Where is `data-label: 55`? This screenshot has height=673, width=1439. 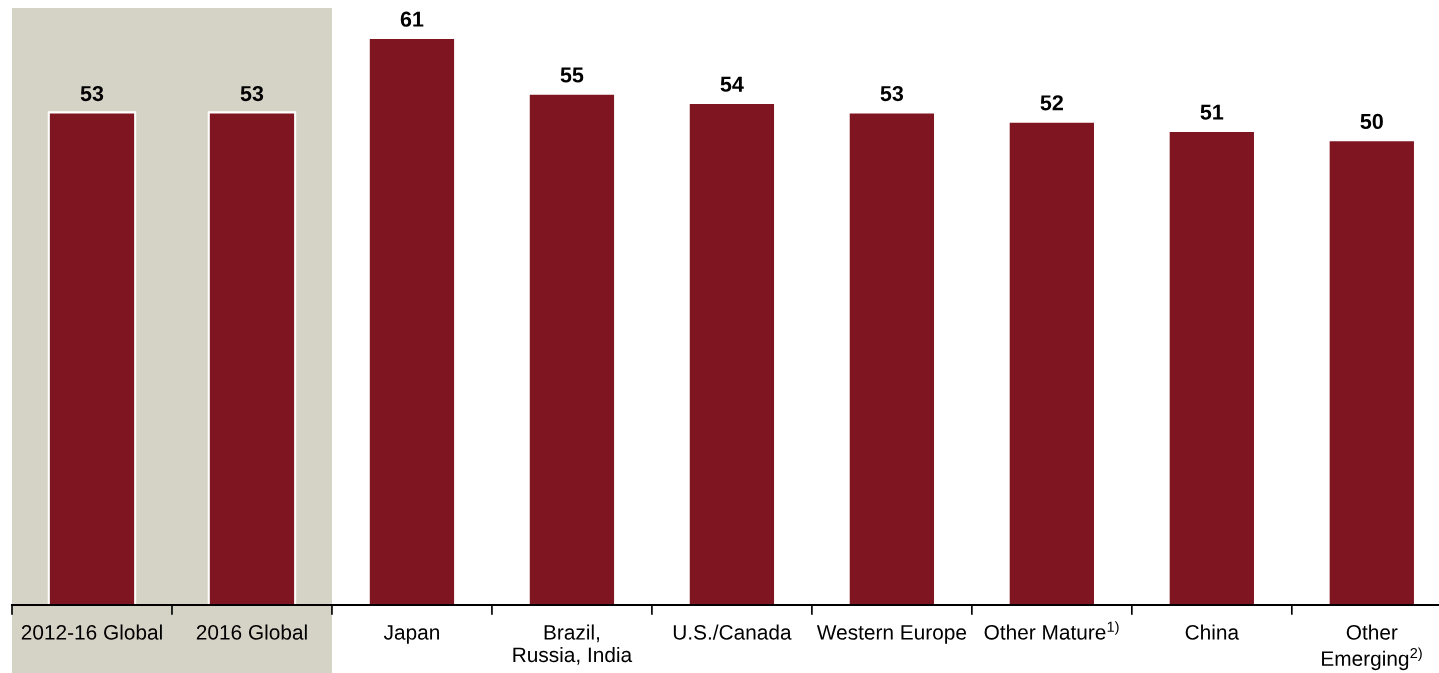 data-label: 55 is located at coordinates (572, 75).